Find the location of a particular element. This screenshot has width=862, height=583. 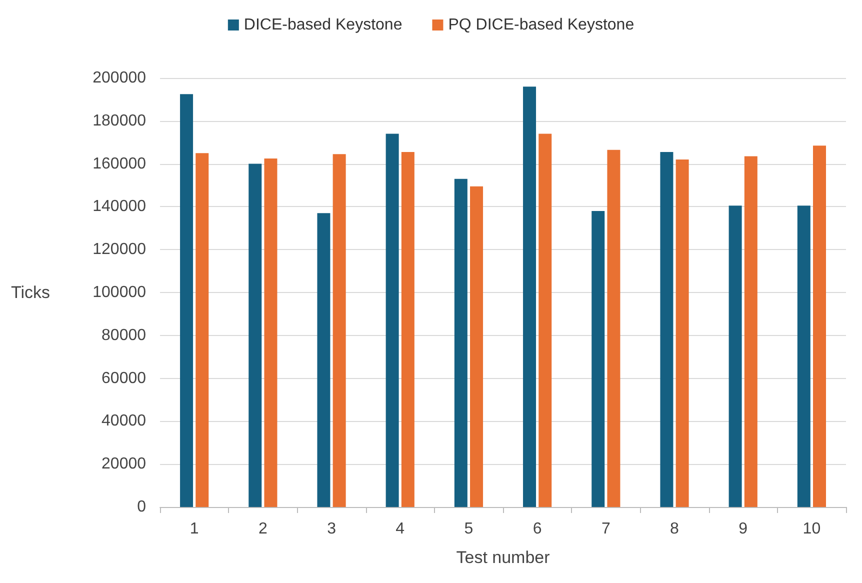

x-tick-label: 2 is located at coordinates (263, 529).